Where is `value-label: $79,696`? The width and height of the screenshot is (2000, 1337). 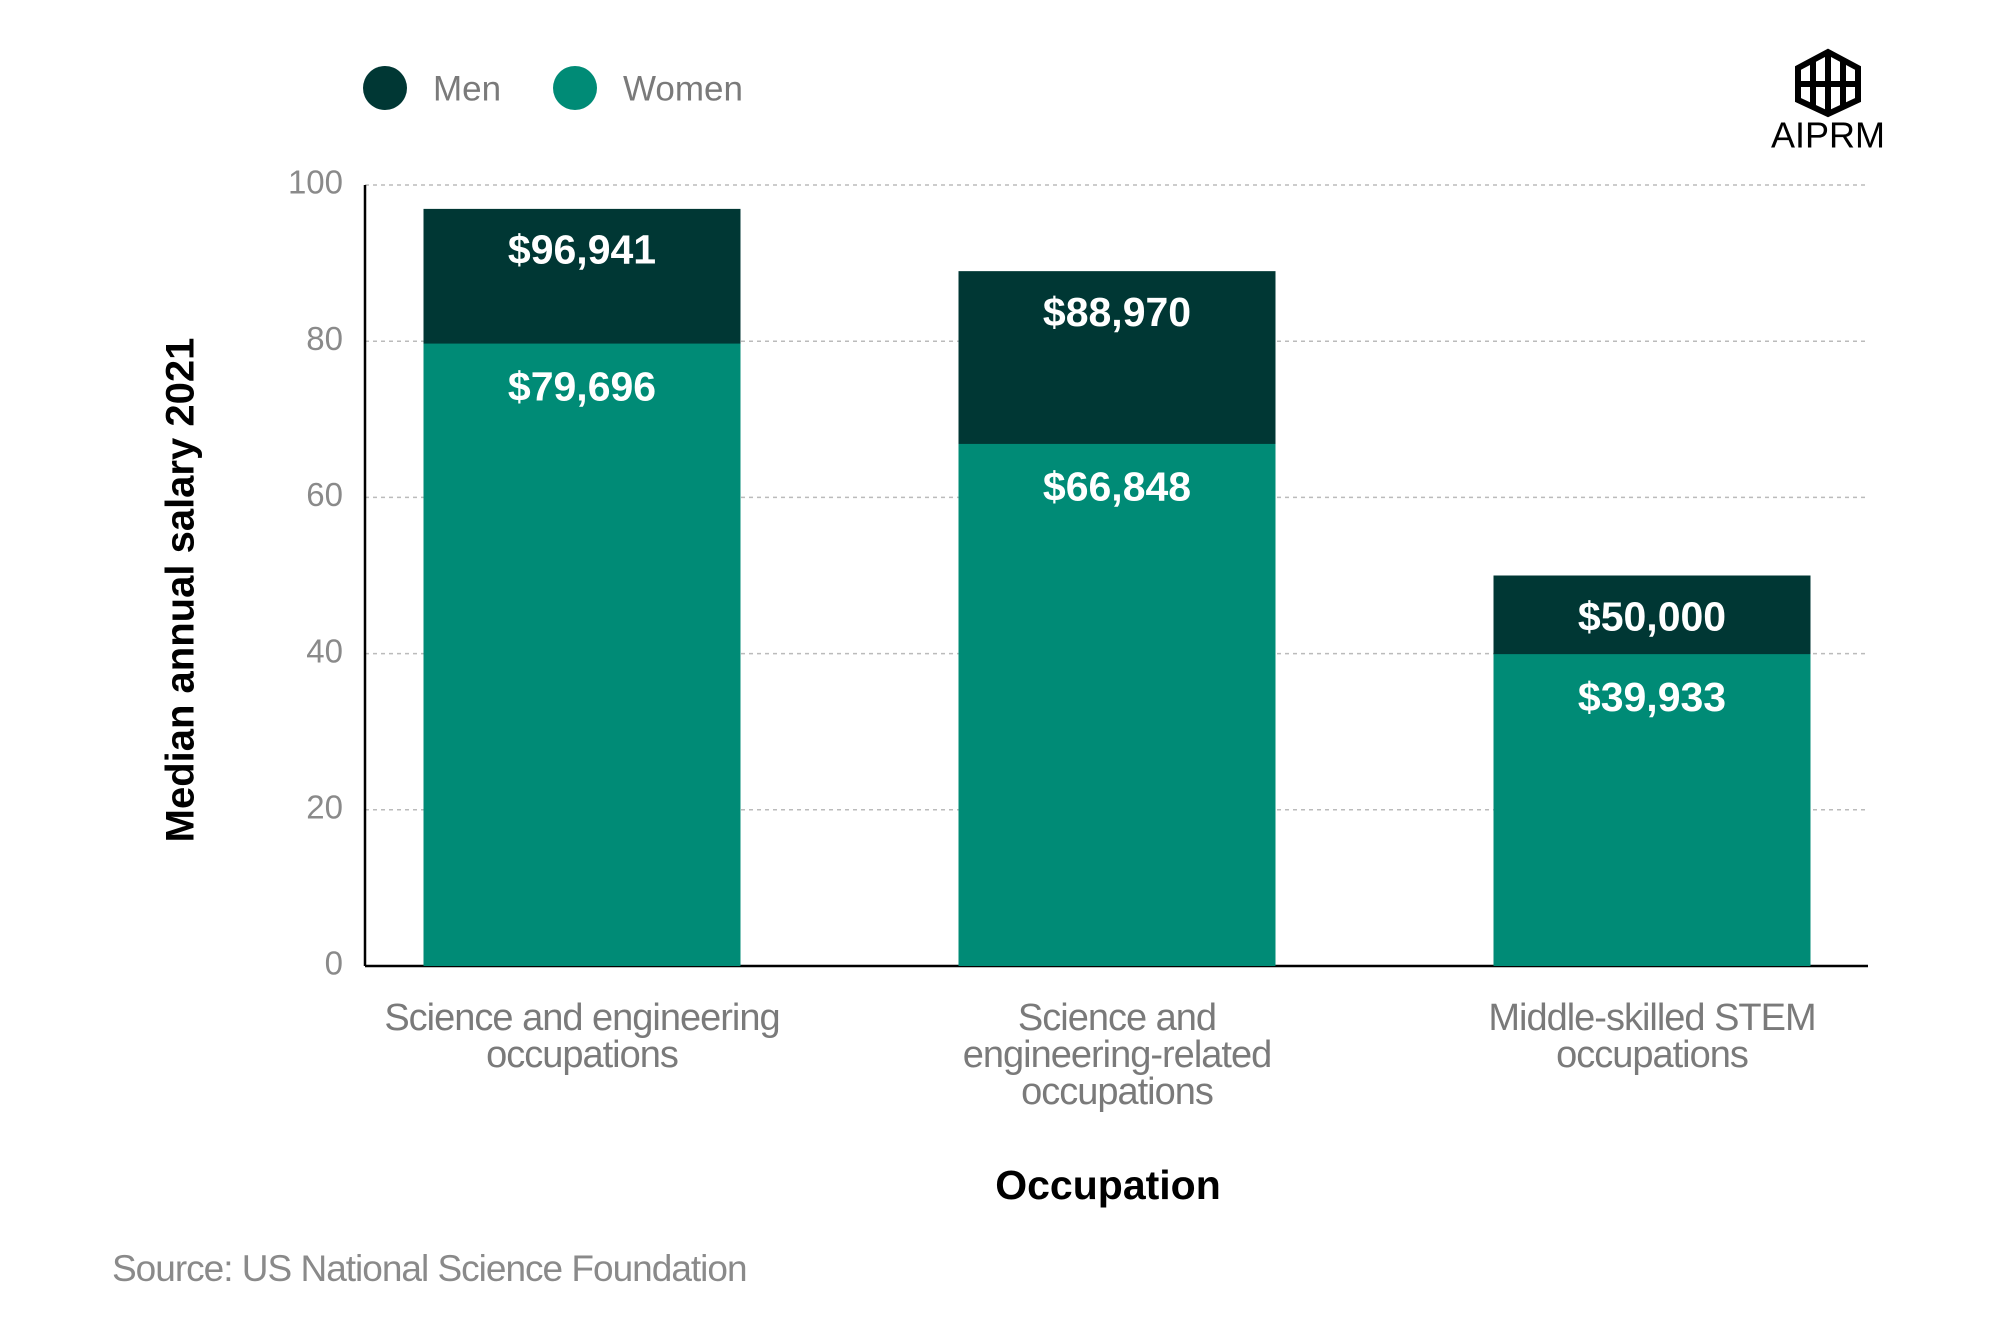
value-label: $79,696 is located at coordinates (582, 386).